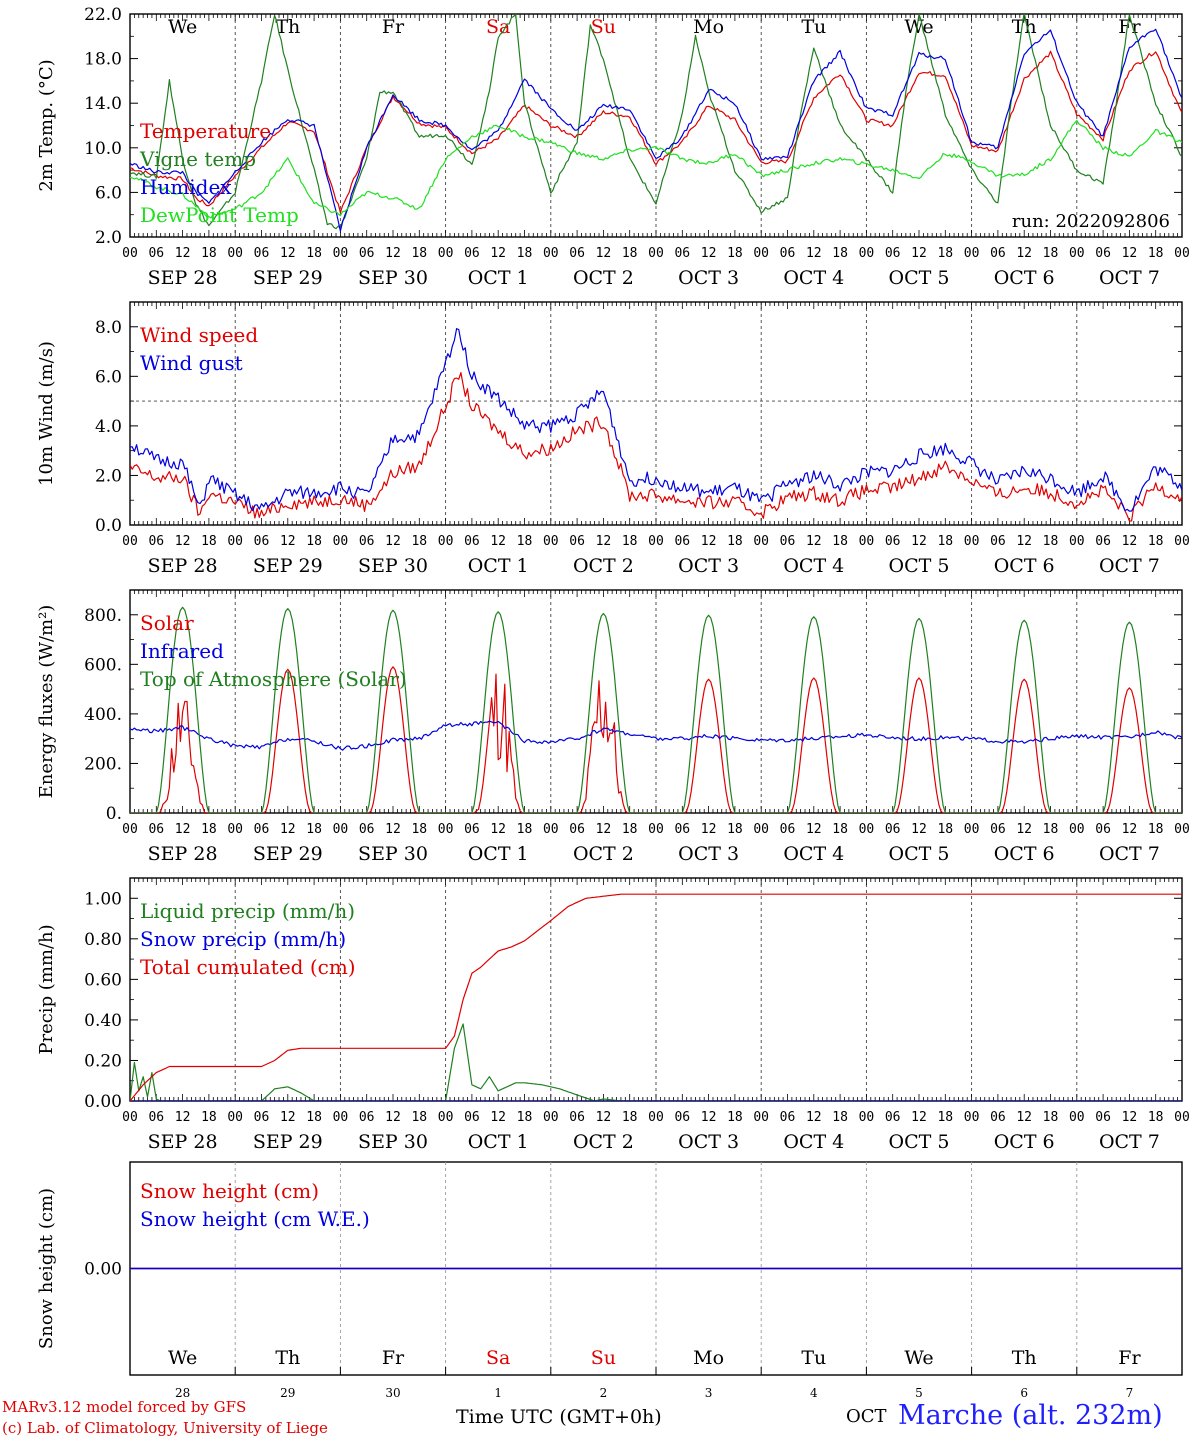 The width and height of the screenshot is (1194, 1440). Describe the element at coordinates (1130, 1393) in the screenshot. I see `day-number-label: 7` at that location.